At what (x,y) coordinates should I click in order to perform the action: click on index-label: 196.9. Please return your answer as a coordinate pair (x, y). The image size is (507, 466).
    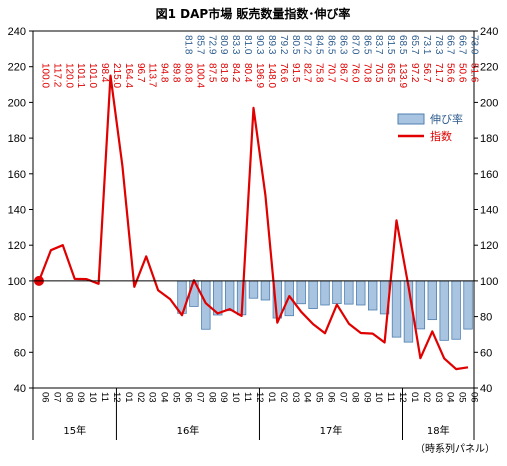
    Looking at the image, I should click on (259, 75).